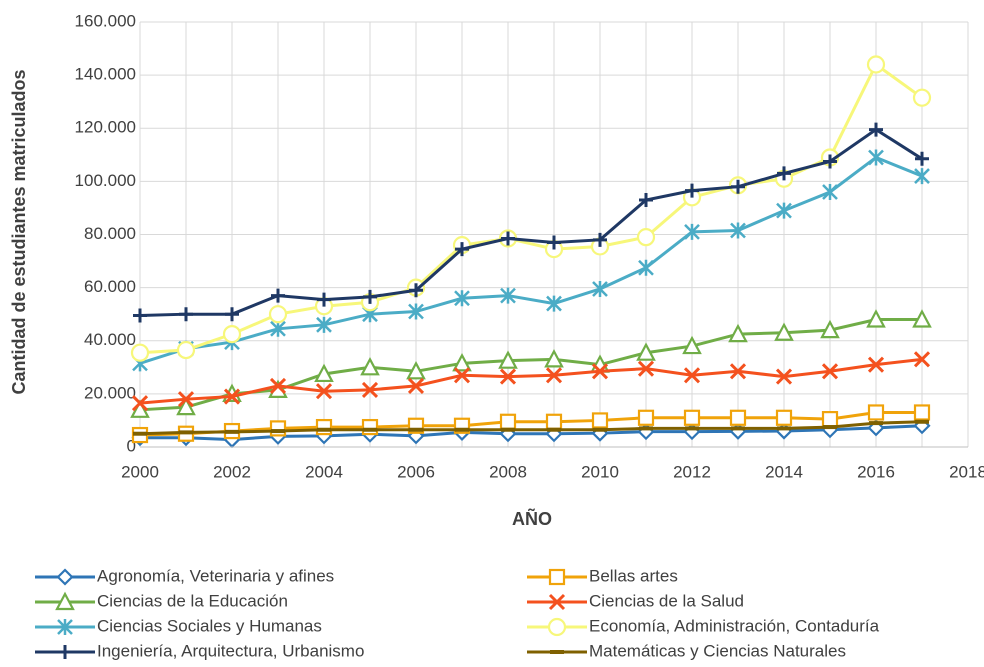 The image size is (984, 667). I want to click on x-tick-label: 2010, so click(600, 471).